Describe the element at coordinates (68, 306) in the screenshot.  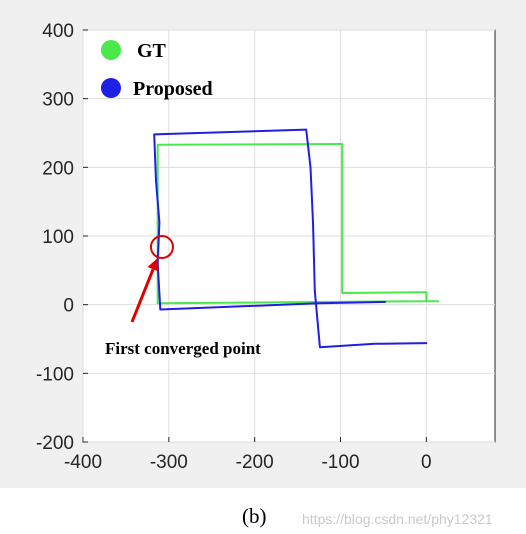
I see `y-tick-label: 0` at that location.